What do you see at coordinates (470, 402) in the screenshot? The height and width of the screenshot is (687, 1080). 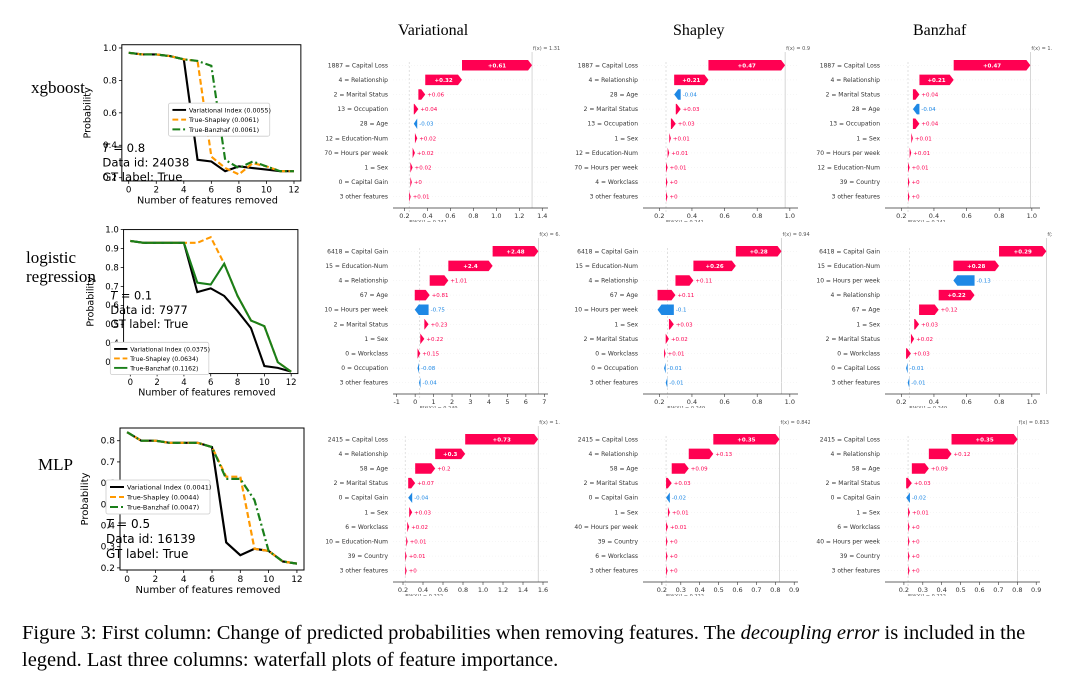 I see `x-tick-label: 3` at bounding box center [470, 402].